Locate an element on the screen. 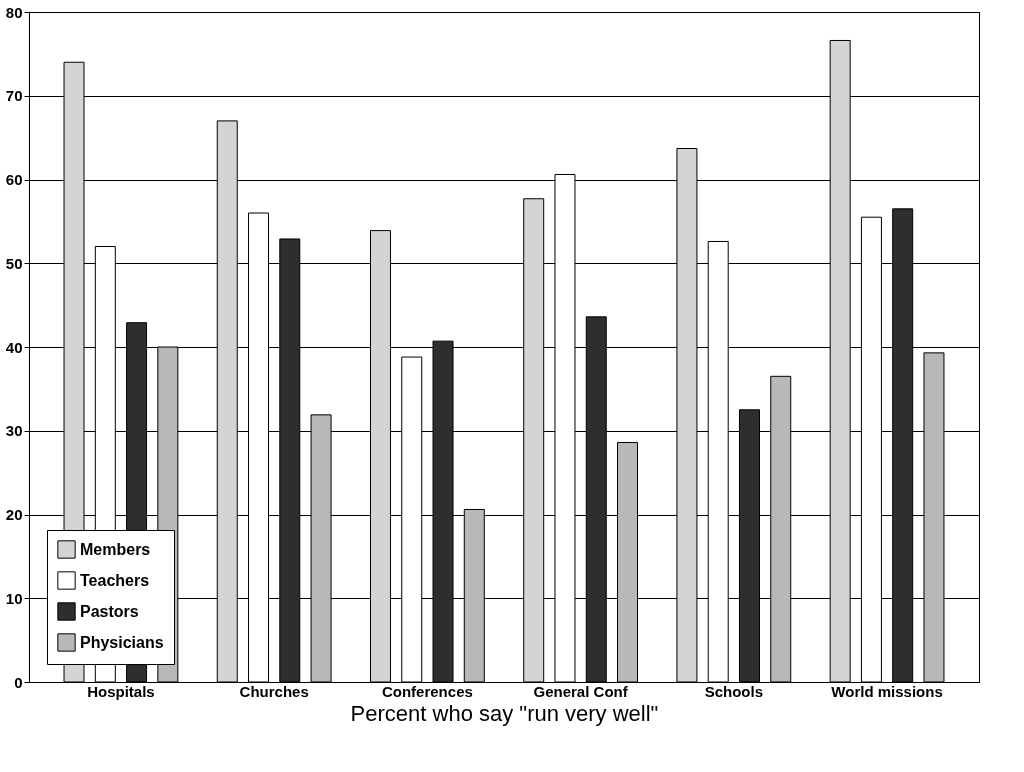  legend-label: Members is located at coordinates (115, 549).